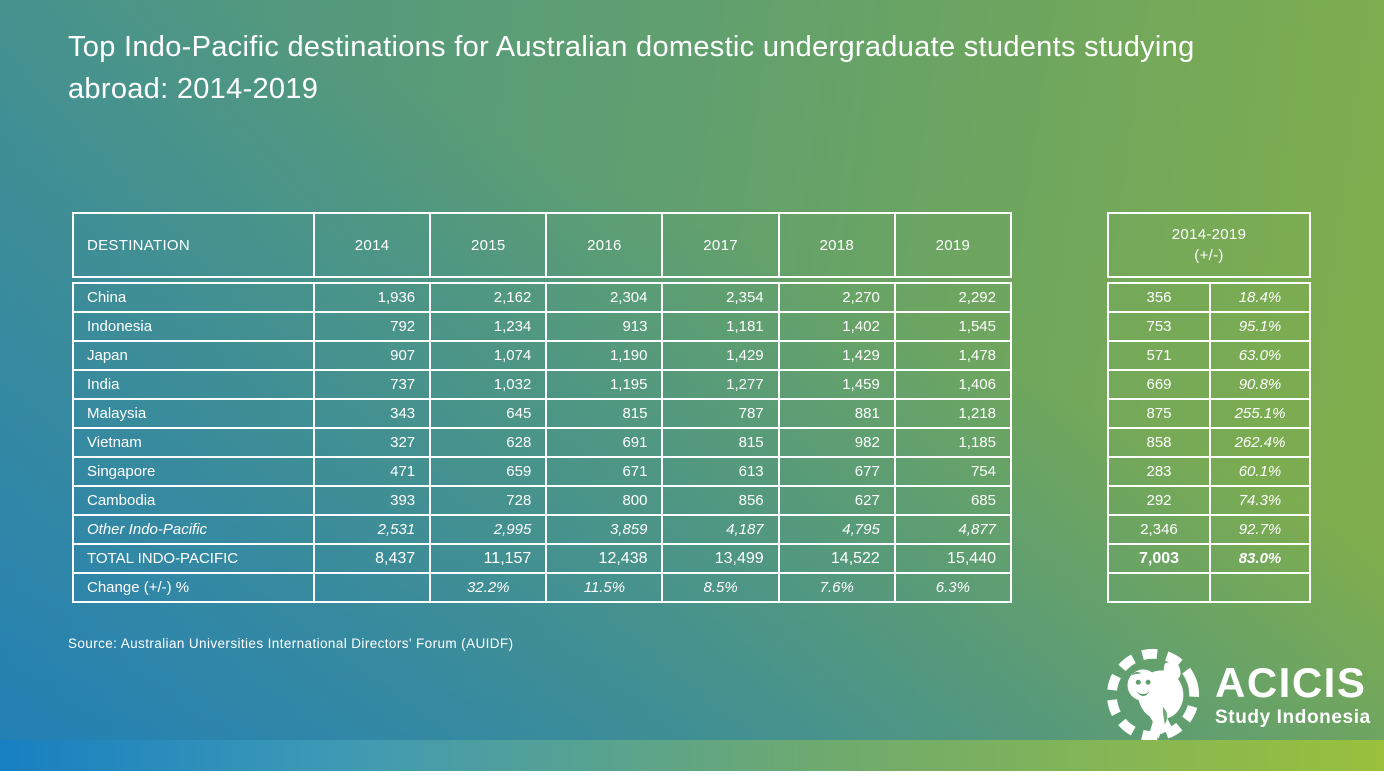  What do you see at coordinates (1159, 413) in the screenshot?
I see `change-count-cell: 875` at bounding box center [1159, 413].